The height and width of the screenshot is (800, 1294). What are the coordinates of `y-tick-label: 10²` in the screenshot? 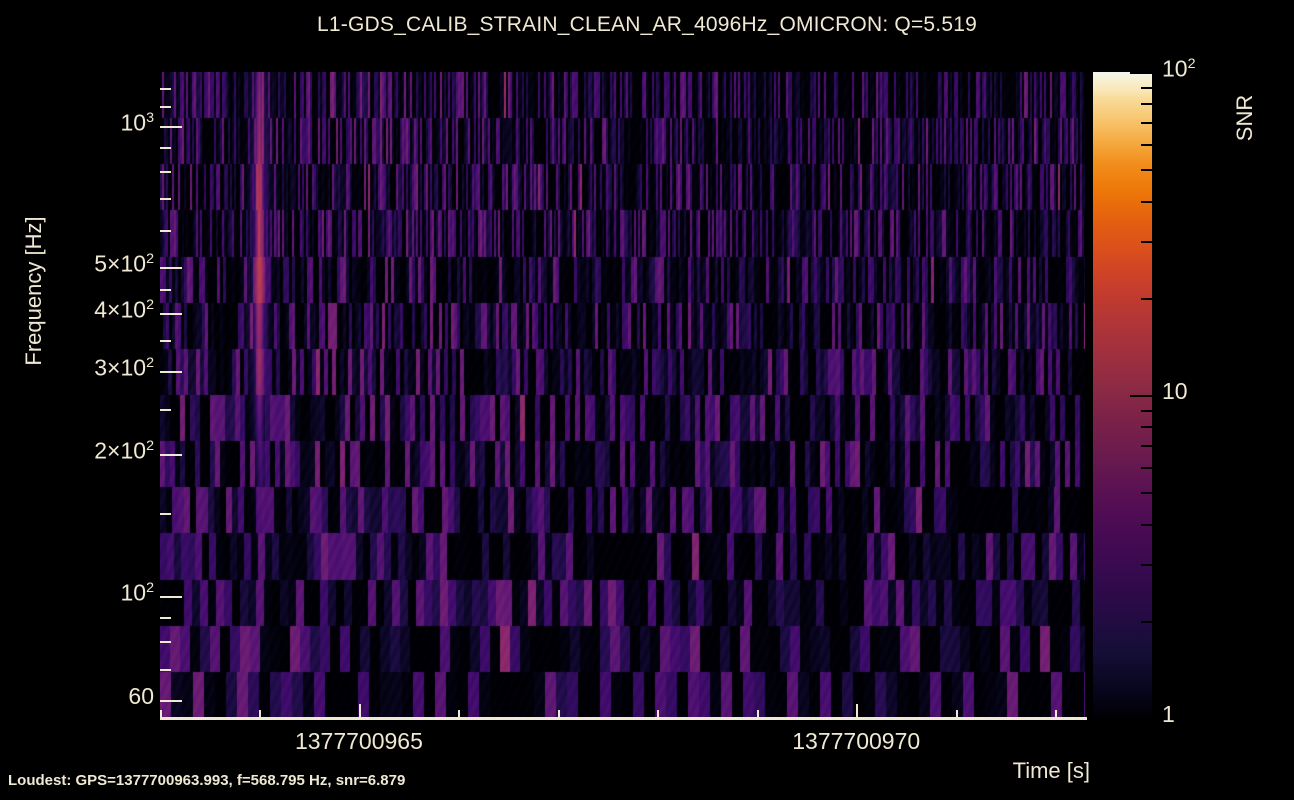 It's located at (137, 592).